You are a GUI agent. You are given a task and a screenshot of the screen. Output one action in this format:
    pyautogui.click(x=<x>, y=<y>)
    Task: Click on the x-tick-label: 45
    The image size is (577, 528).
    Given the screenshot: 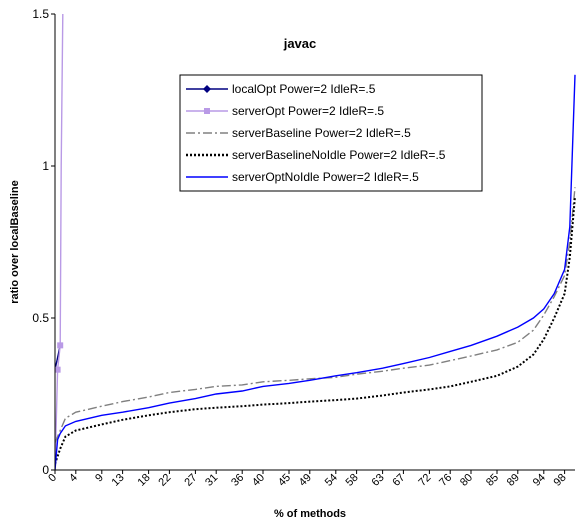 What is the action you would take?
    pyautogui.click(x=284, y=480)
    